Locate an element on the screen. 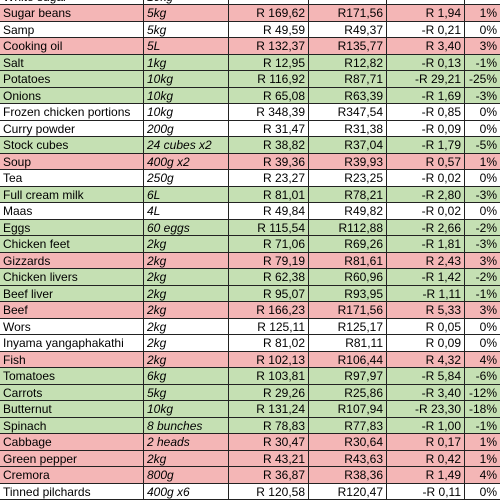 The width and height of the screenshot is (500, 500). table-cell: R 62,38 is located at coordinates (268, 277).